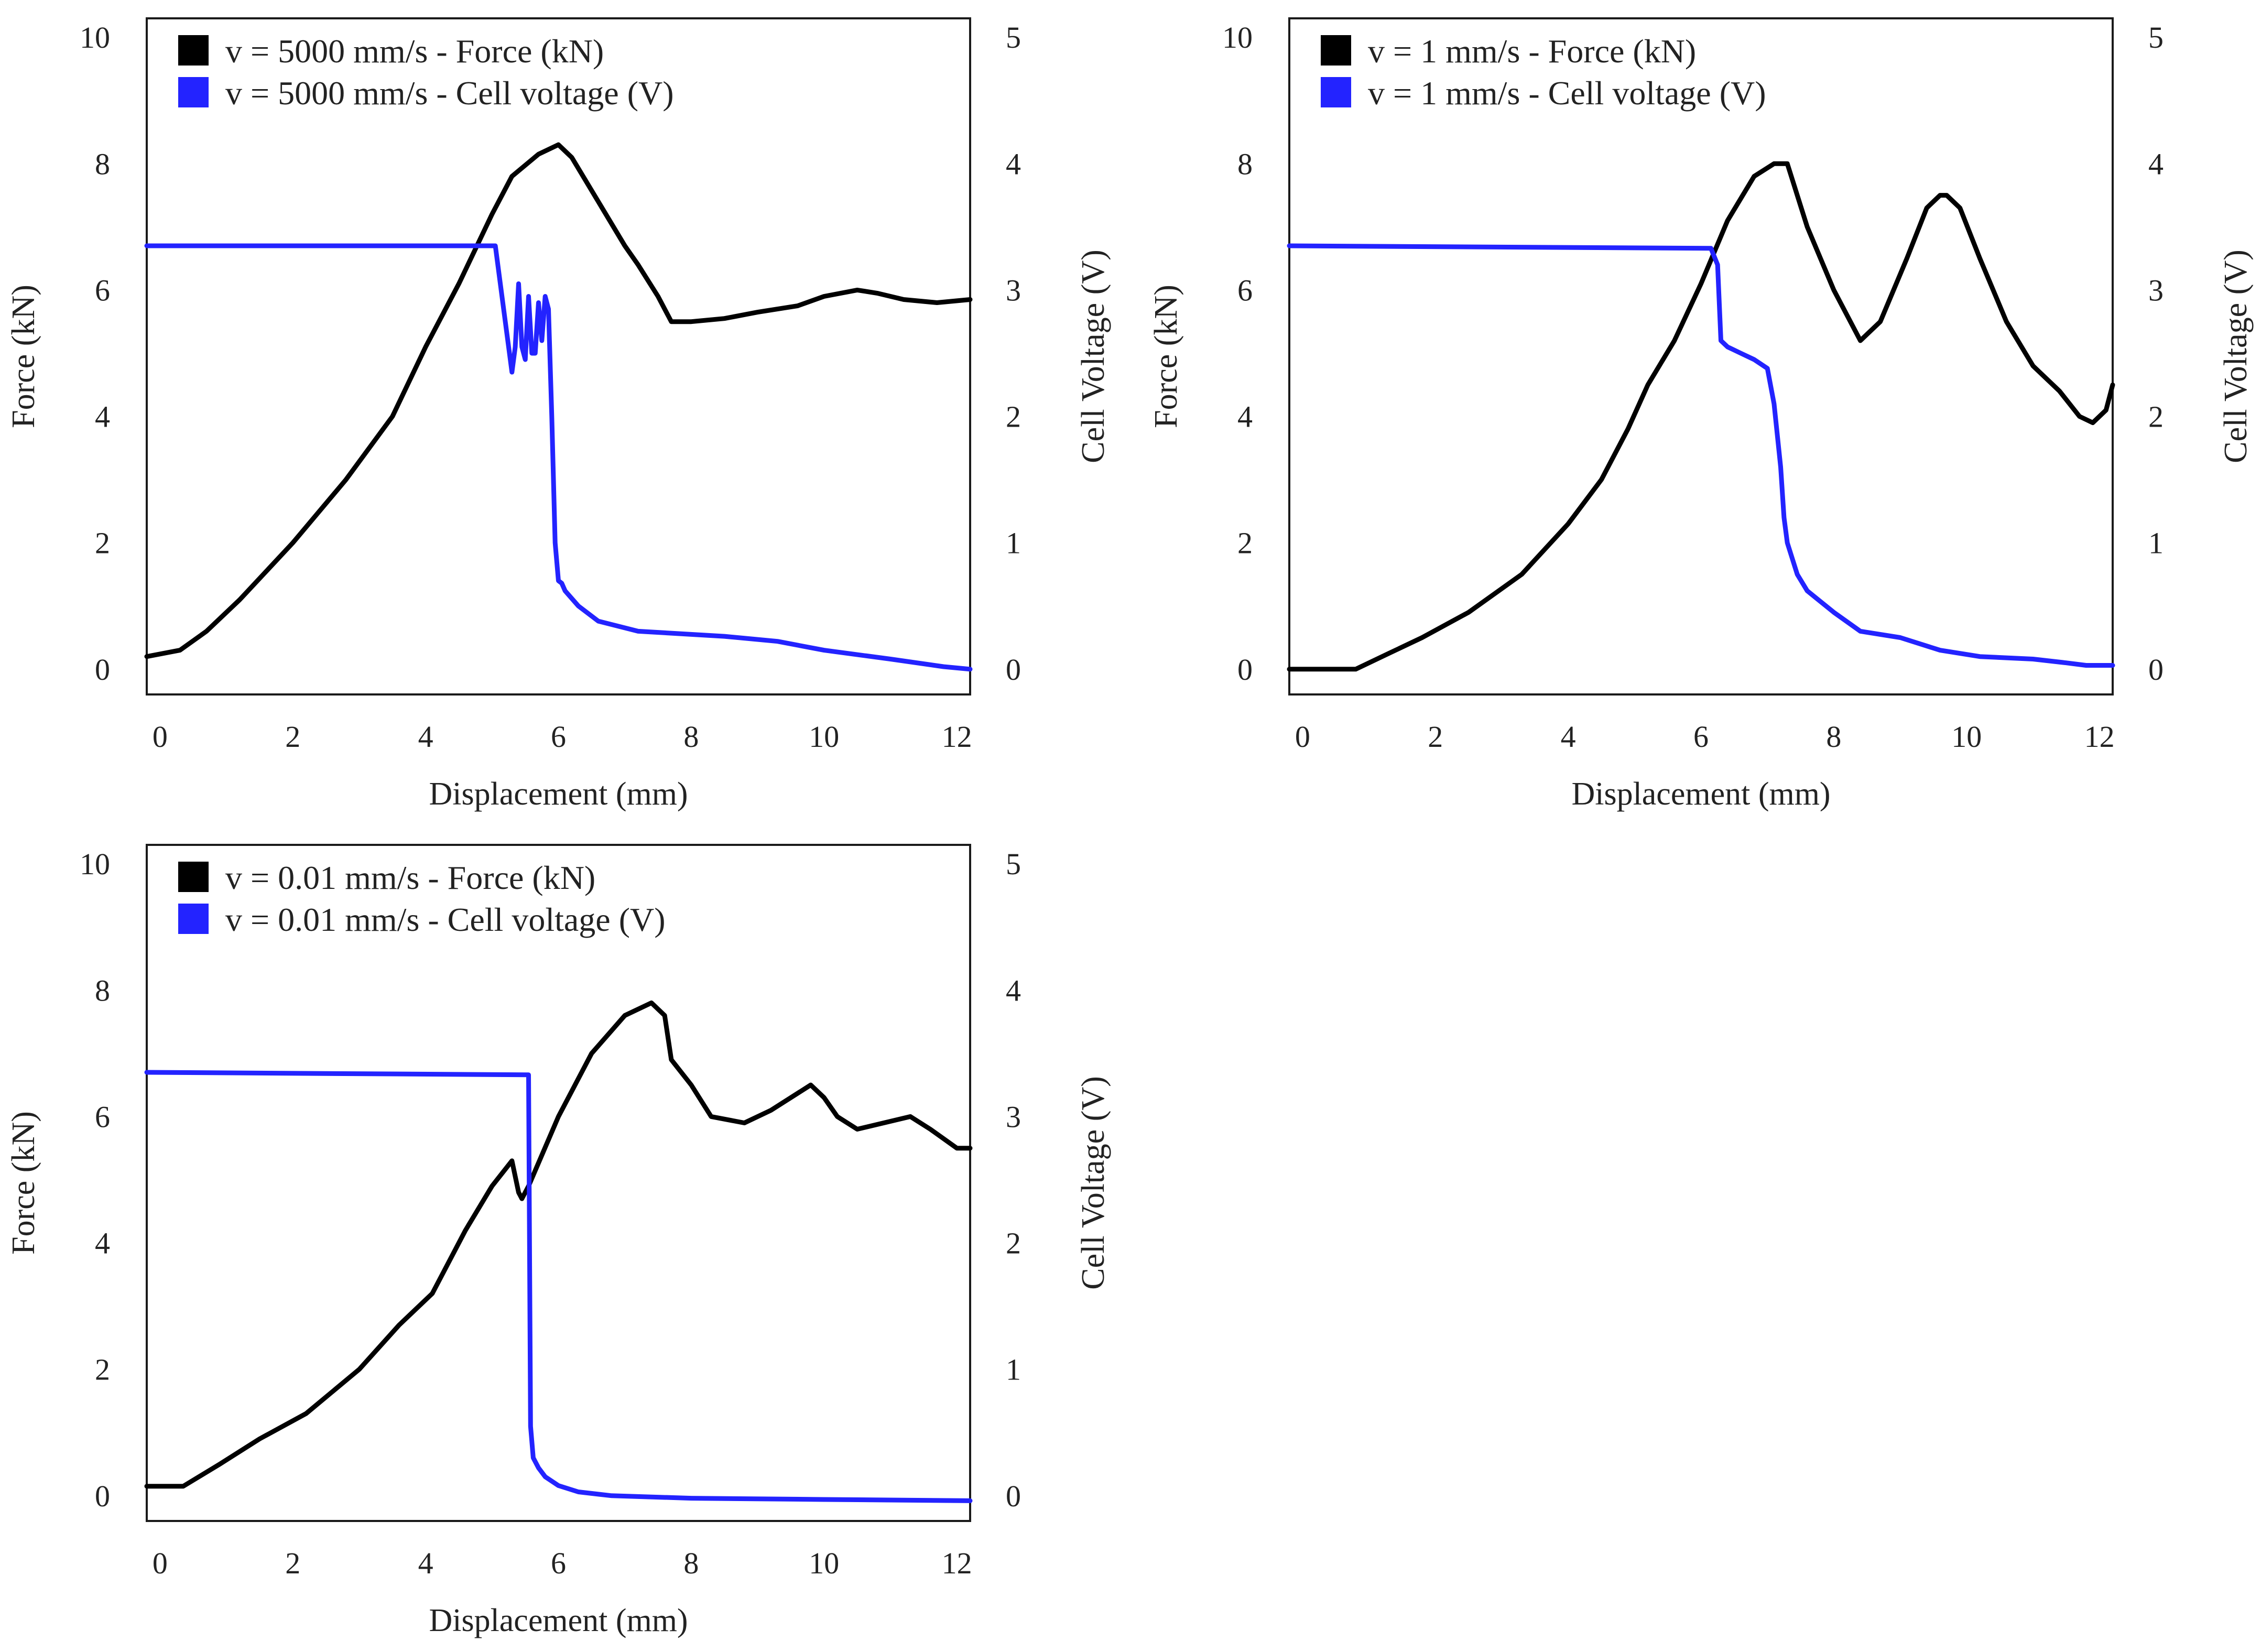  What do you see at coordinates (1532, 51) in the screenshot?
I see `legend-label: v = 1 mm/s - Force (kN)` at bounding box center [1532, 51].